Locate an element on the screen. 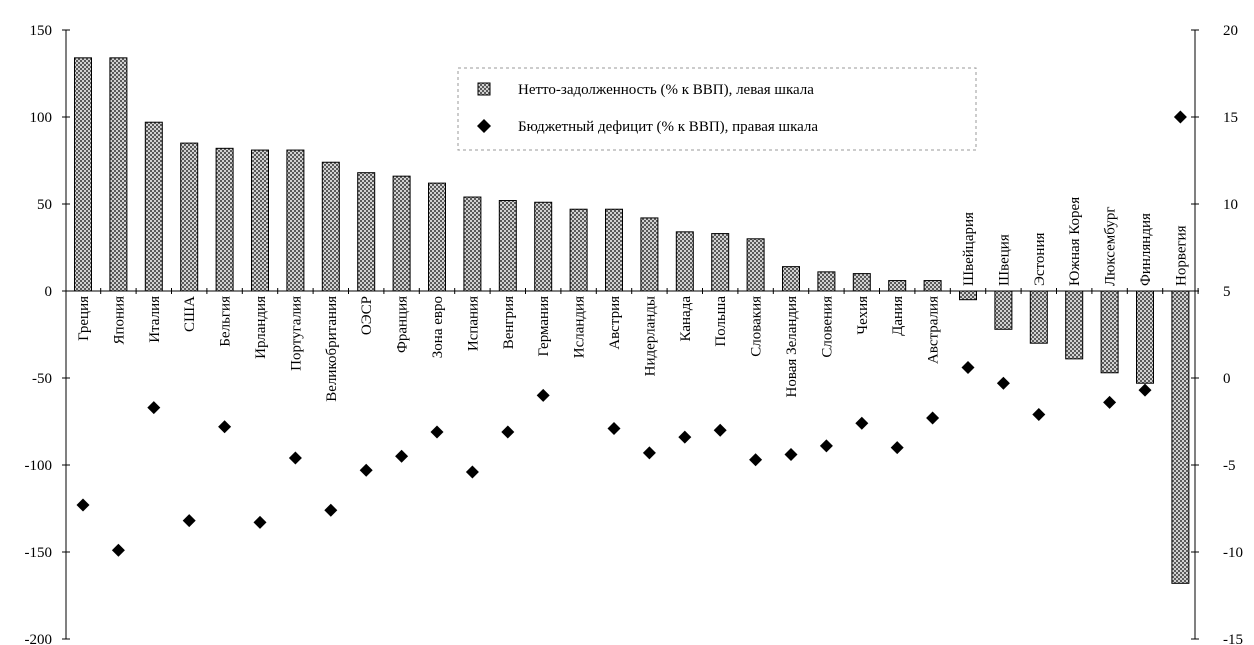  category-label: Италия is located at coordinates (155, 319).